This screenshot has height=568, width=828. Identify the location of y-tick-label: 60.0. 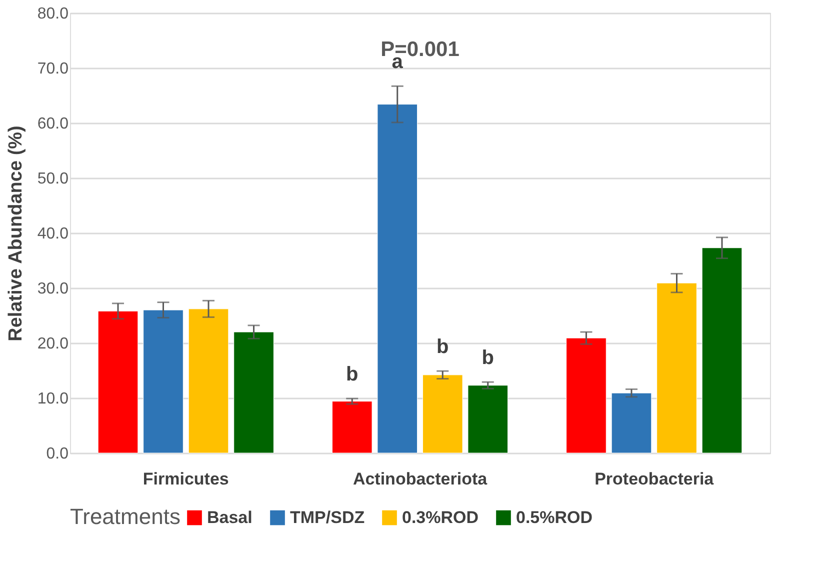
(53, 124).